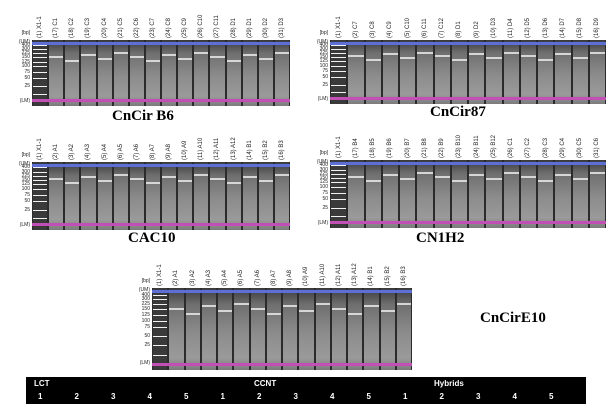 The height and width of the screenshot is (413, 607). Describe the element at coordinates (511, 147) in the screenshot. I see `lane-label: (26) C1` at that location.